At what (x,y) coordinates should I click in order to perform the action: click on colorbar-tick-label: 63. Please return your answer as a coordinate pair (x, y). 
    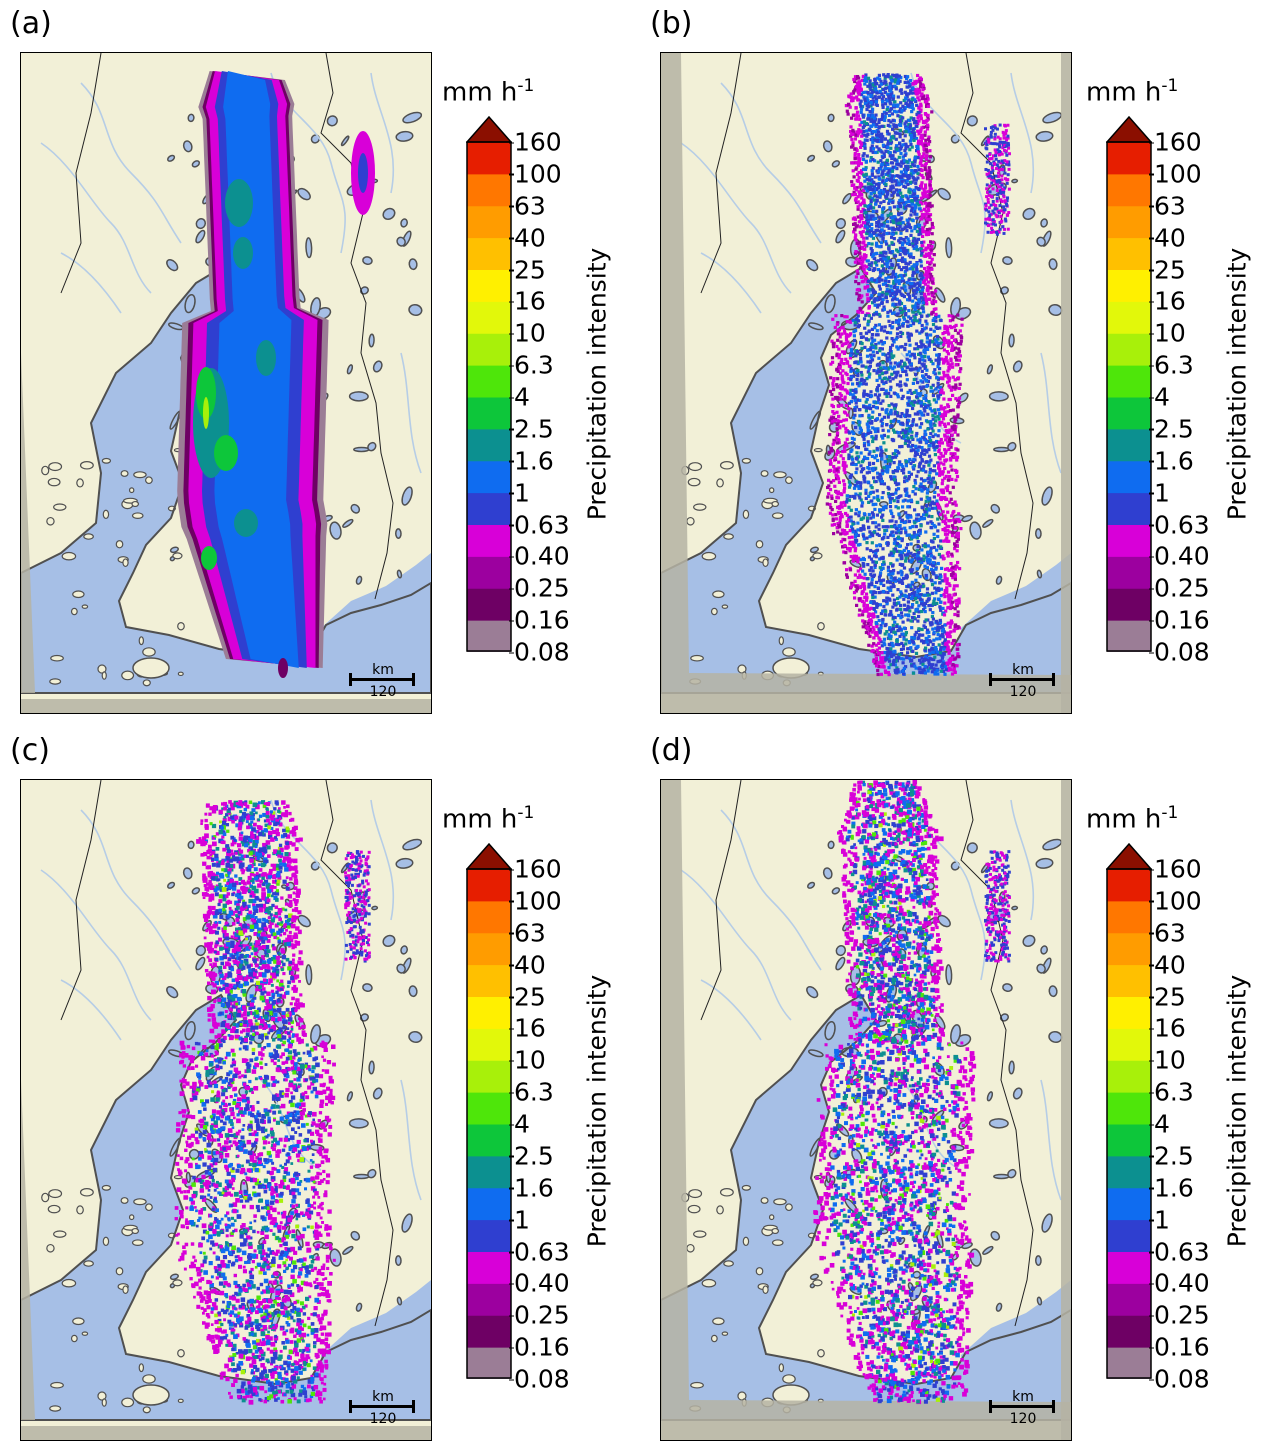
    Looking at the image, I should click on (1167, 206).